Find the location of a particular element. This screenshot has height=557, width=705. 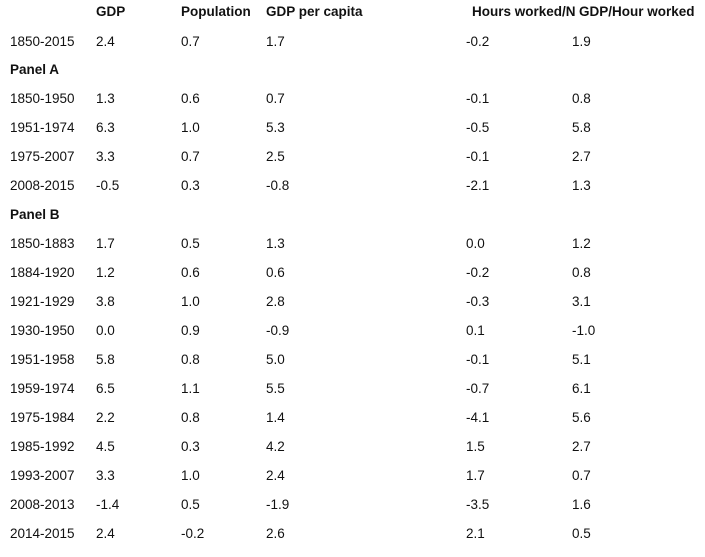

gdp-per-hour-cell: 1.3 is located at coordinates (581, 185).